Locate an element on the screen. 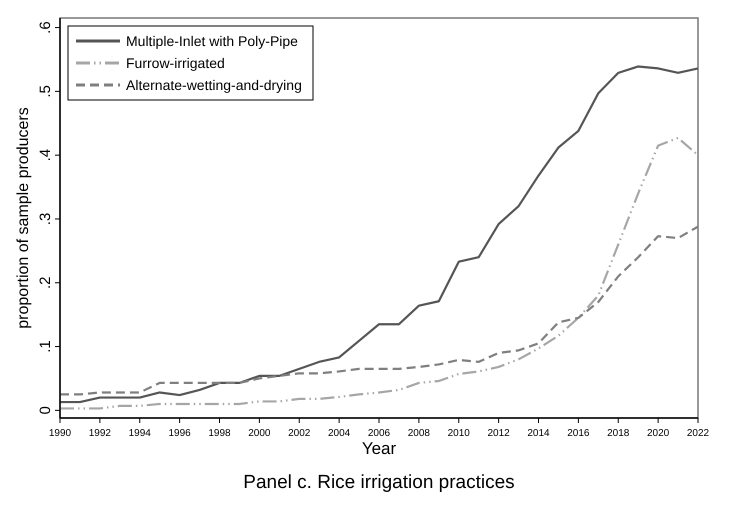  x-tick-label: 2018 is located at coordinates (618, 433).